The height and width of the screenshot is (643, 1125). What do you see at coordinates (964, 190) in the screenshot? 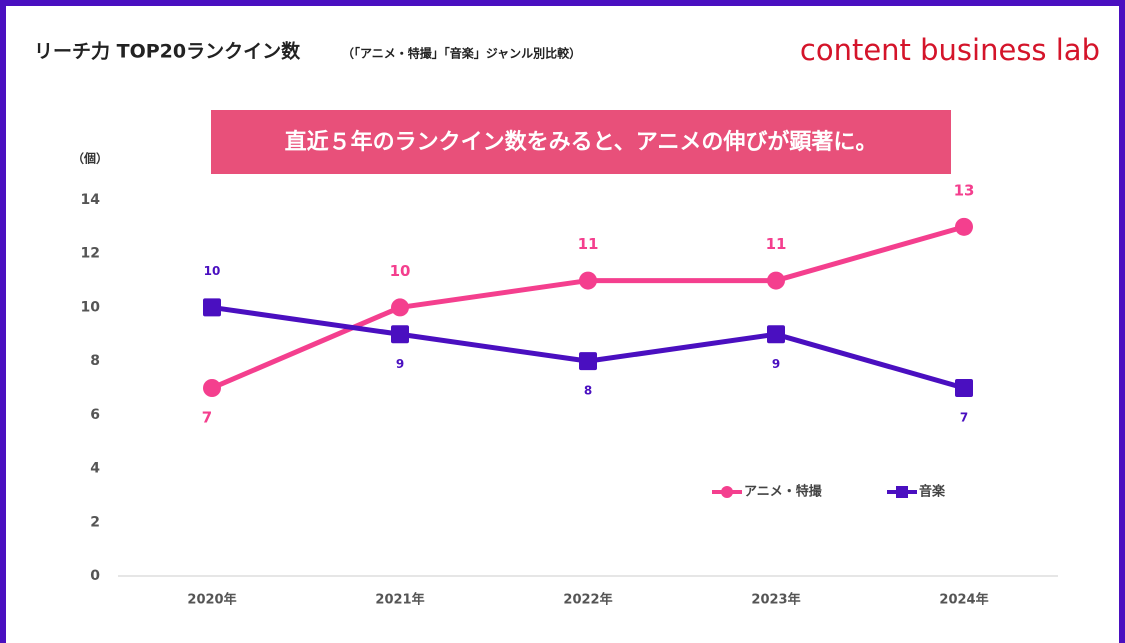
I see `data-label: 13` at bounding box center [964, 190].